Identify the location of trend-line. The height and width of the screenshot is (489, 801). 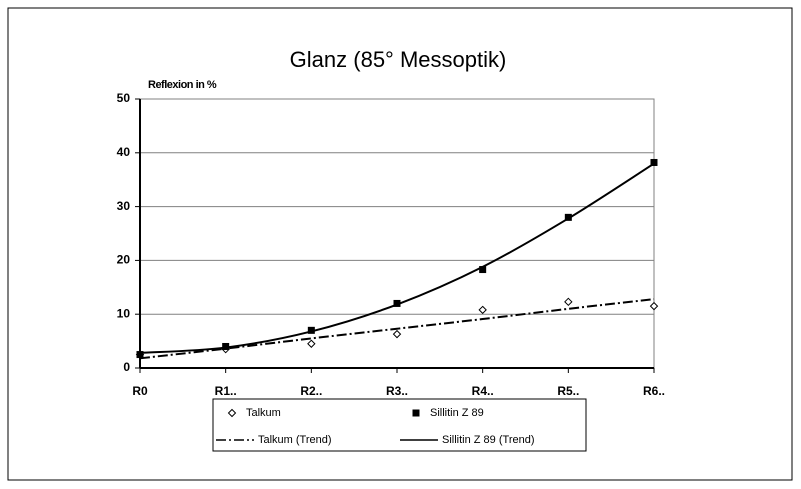
(397, 329).